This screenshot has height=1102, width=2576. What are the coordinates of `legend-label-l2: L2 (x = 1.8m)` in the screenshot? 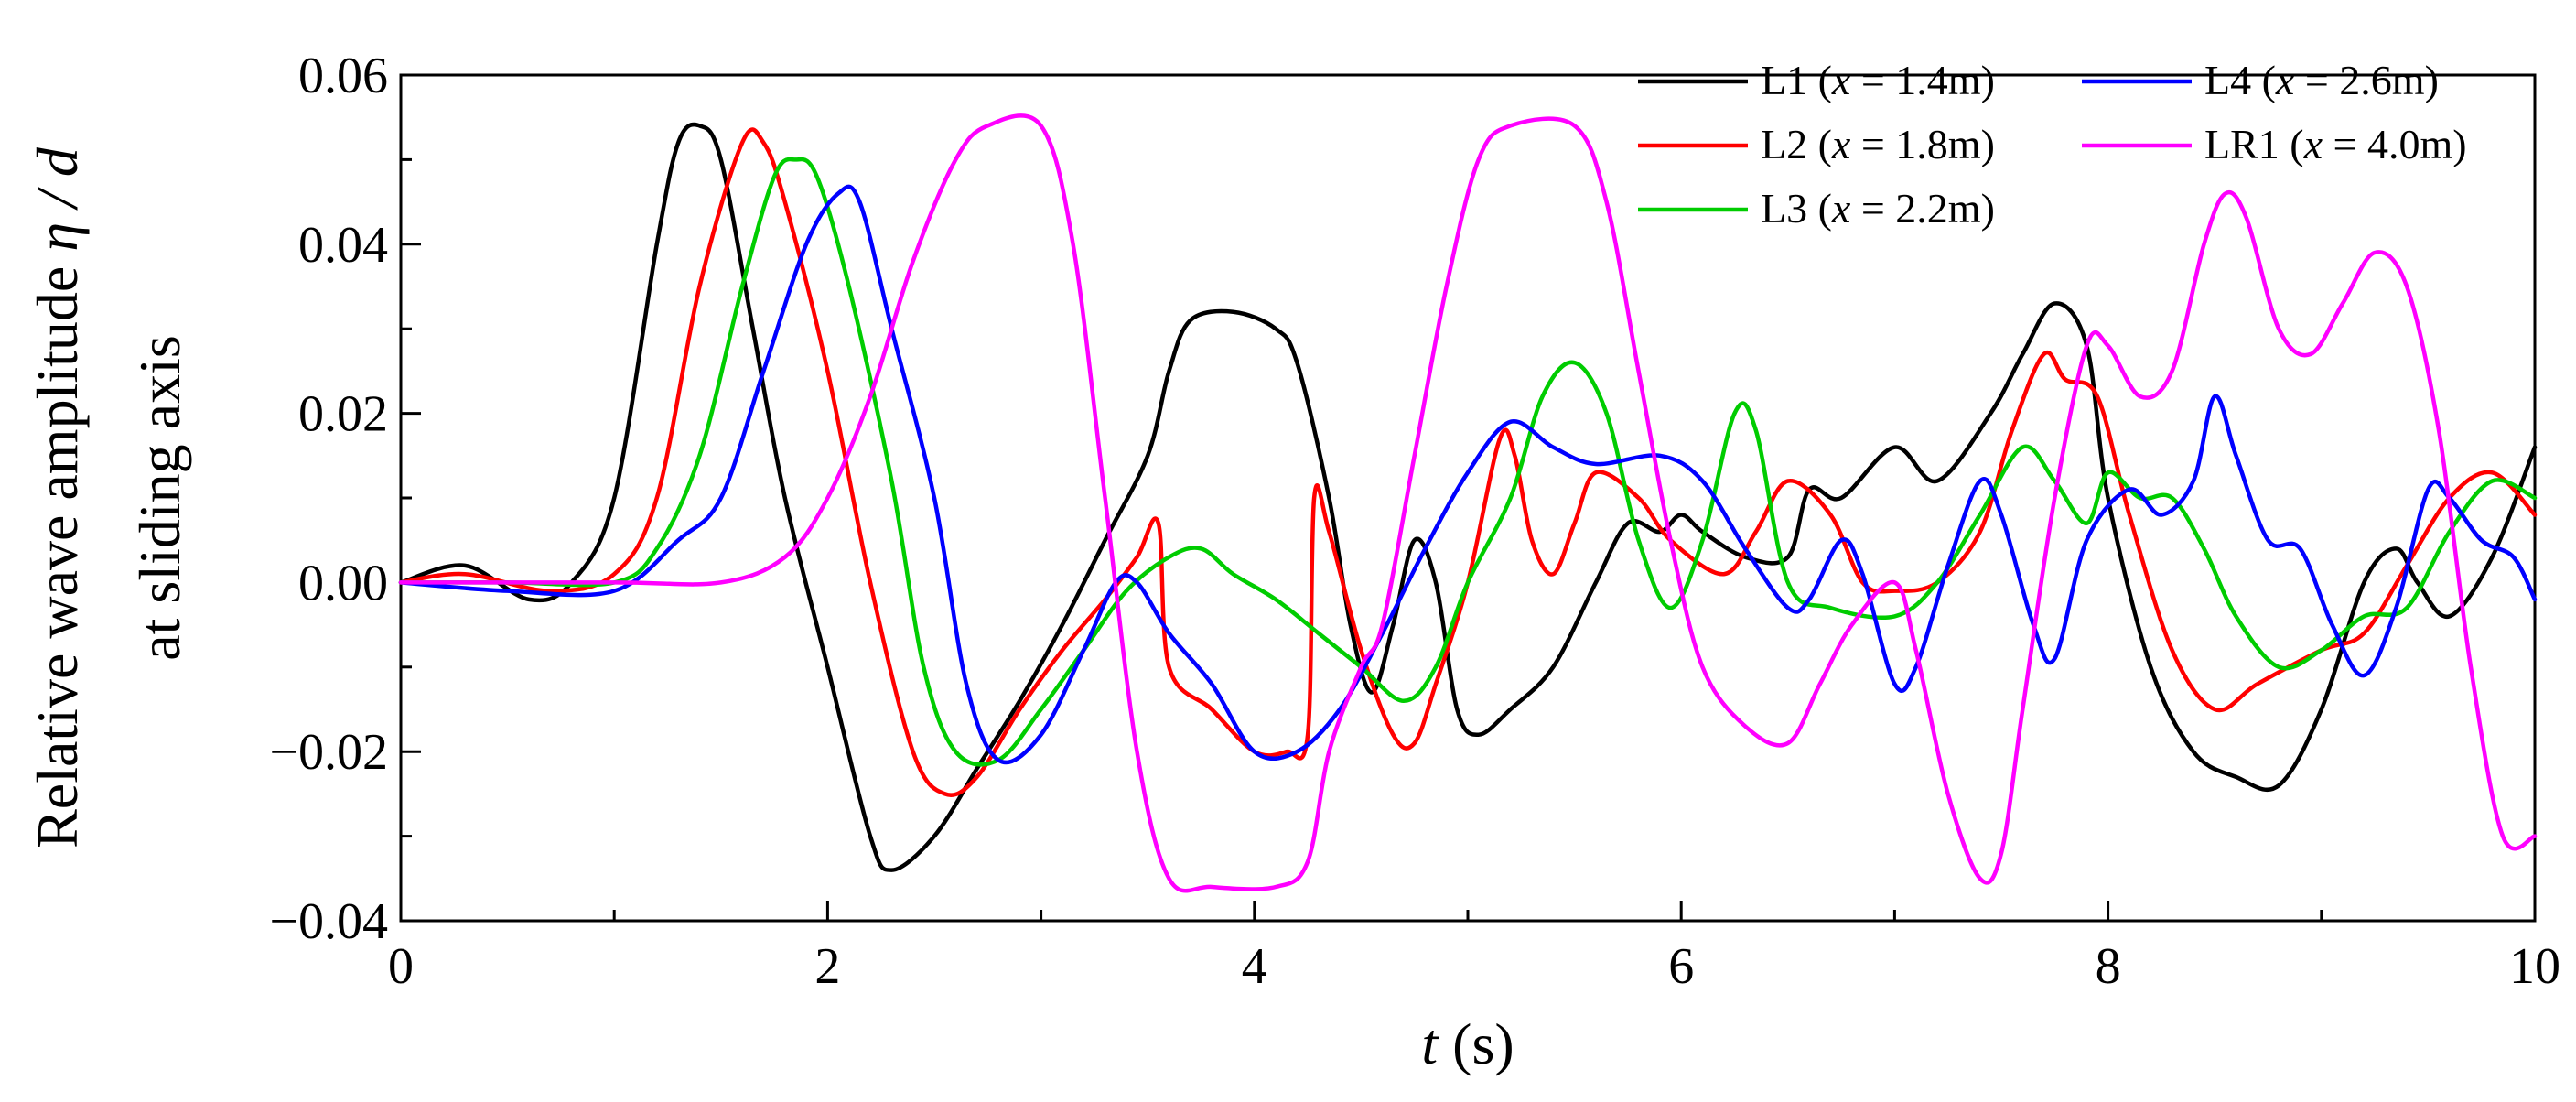 It's located at (1878, 144).